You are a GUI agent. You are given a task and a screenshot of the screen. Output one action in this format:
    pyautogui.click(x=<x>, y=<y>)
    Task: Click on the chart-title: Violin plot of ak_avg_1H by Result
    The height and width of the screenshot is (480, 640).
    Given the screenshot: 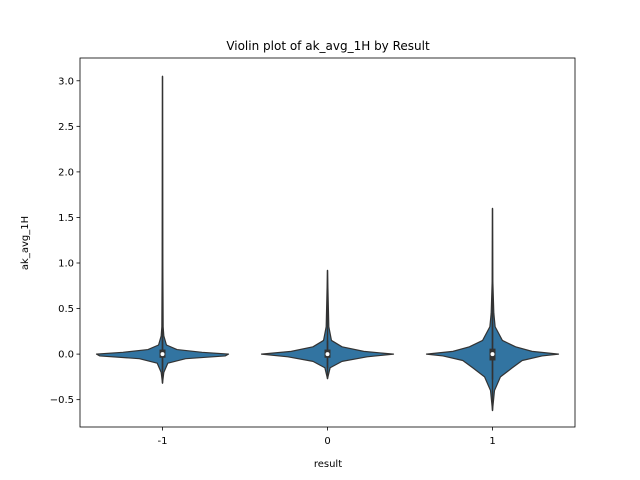 What is the action you would take?
    pyautogui.click(x=328, y=46)
    